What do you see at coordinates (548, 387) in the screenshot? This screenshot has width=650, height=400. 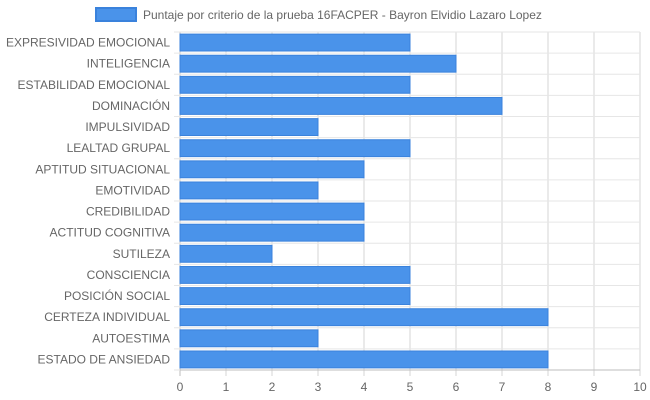 I see `x-tick-label: 8` at bounding box center [548, 387].